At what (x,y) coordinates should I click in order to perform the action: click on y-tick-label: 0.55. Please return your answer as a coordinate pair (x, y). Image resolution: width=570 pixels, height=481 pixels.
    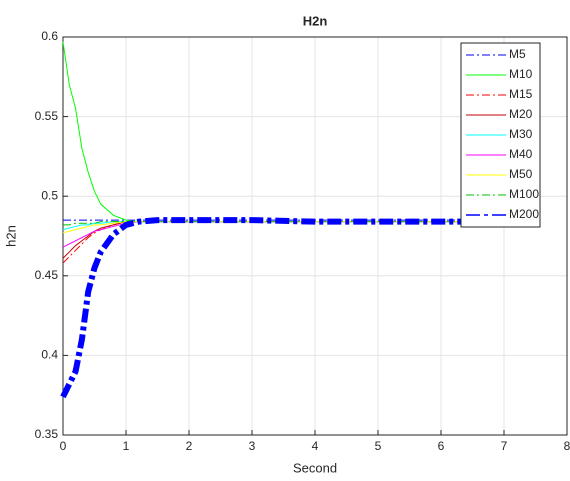
    Looking at the image, I should click on (47, 116).